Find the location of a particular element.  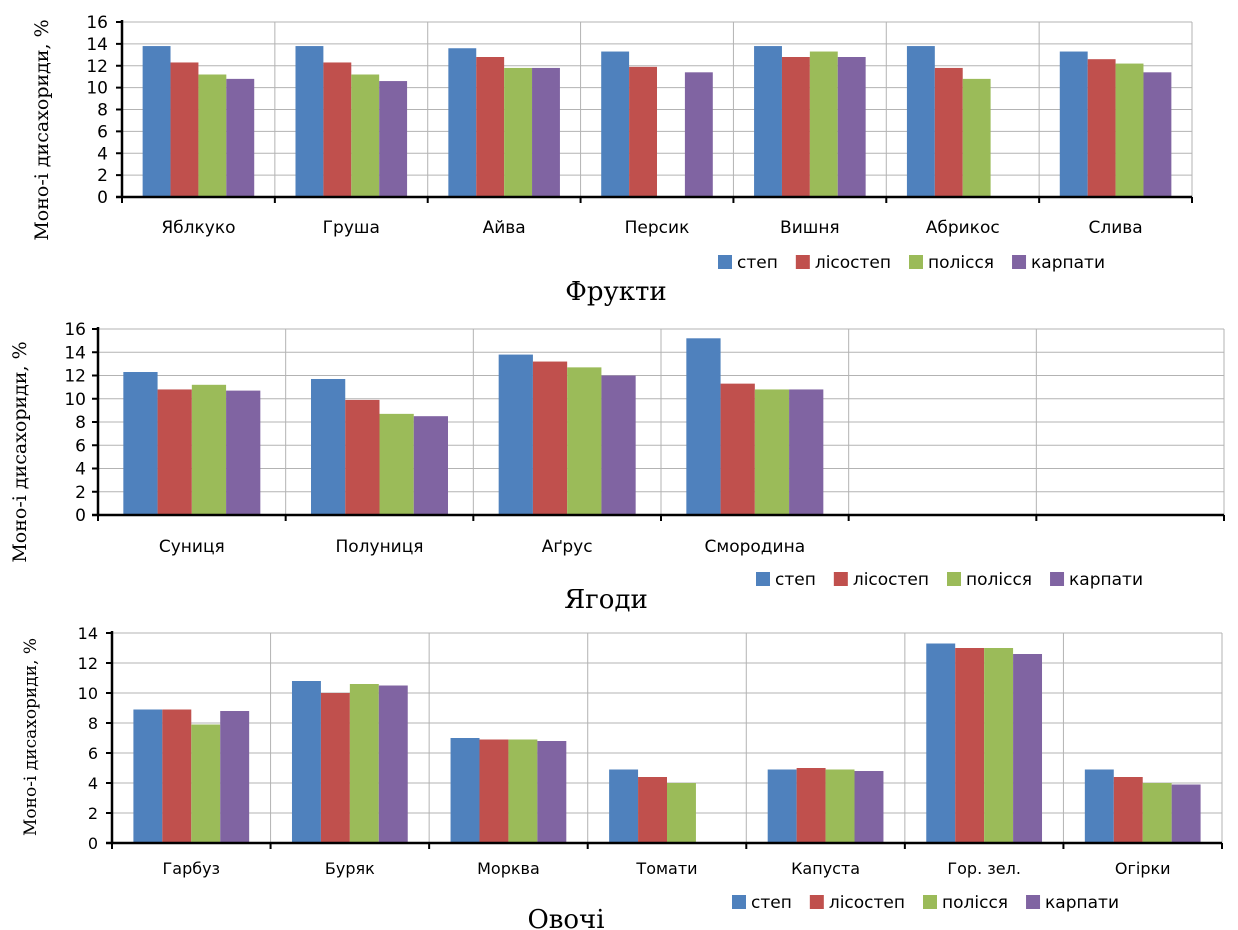

x-tick-label: Груша is located at coordinates (351, 228).